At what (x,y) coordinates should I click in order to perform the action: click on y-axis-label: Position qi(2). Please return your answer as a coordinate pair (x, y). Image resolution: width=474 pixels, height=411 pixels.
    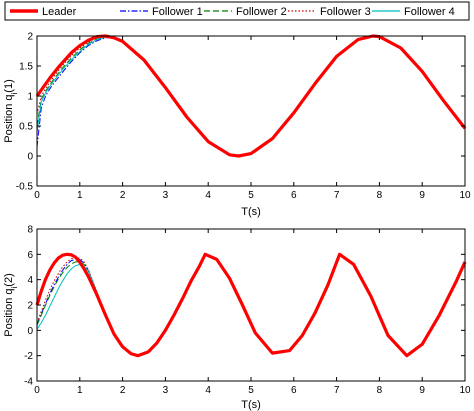
    Looking at the image, I should click on (11, 305).